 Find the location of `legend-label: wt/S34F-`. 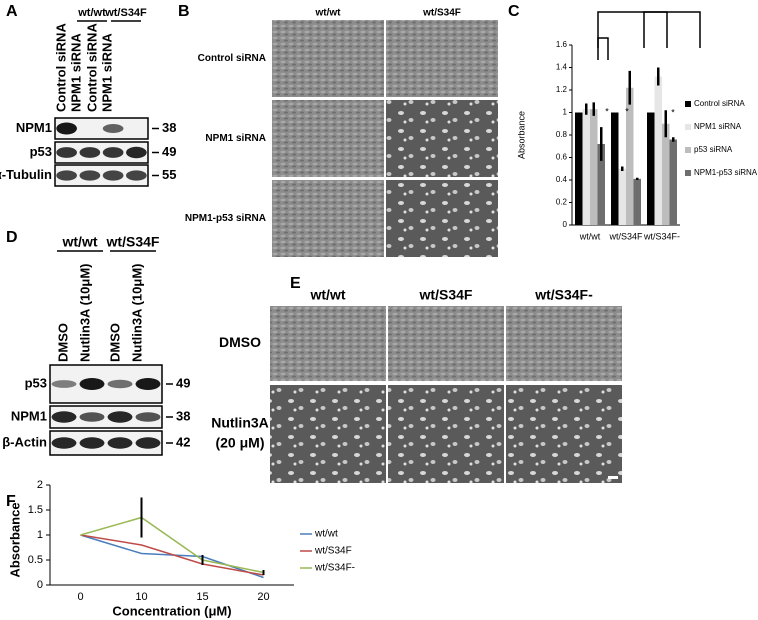

legend-label: wt/S34F- is located at coordinates (334, 568).